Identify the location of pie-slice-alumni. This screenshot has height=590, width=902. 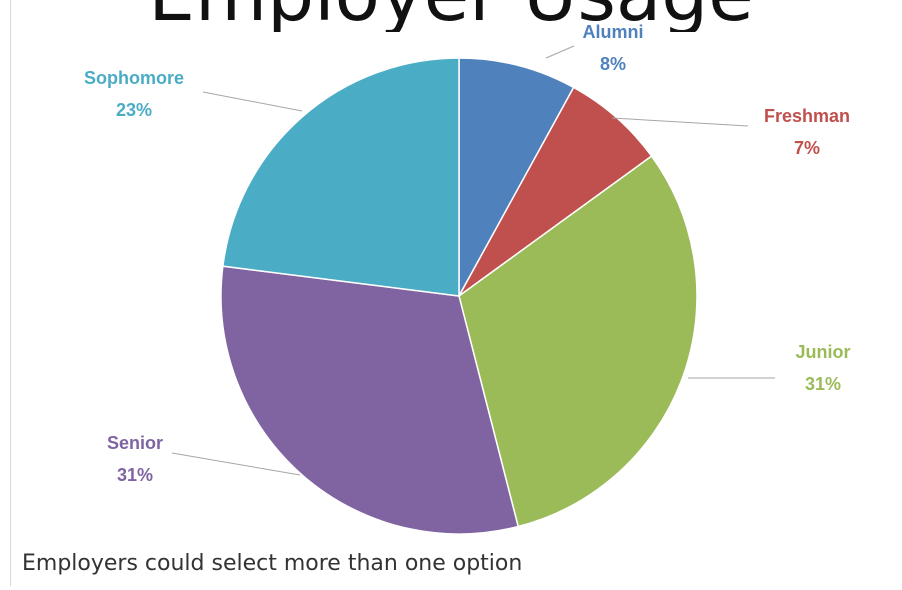
(516, 177).